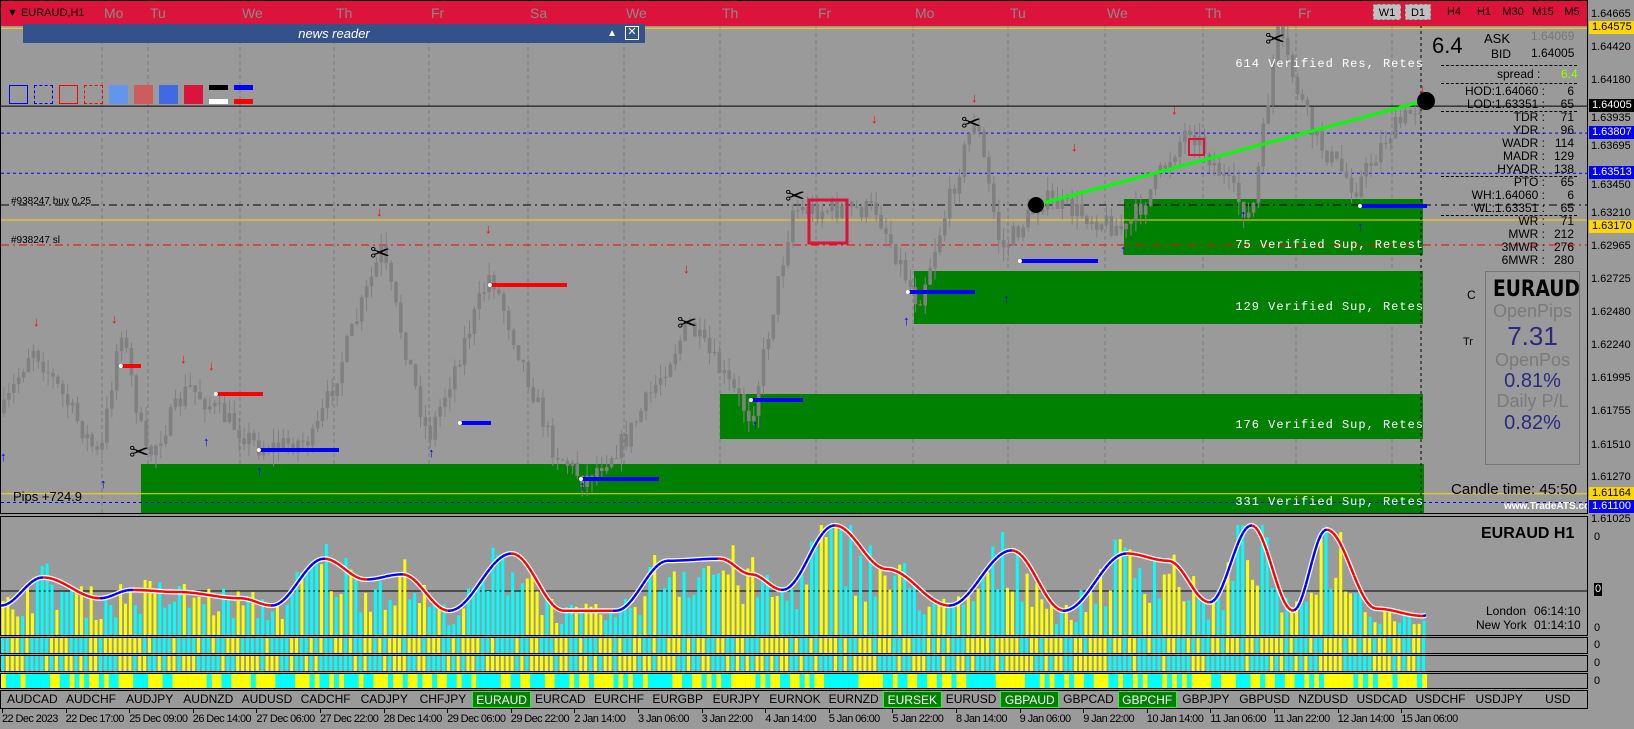  I want to click on timeframe-w1-button: W1, so click(1387, 12).